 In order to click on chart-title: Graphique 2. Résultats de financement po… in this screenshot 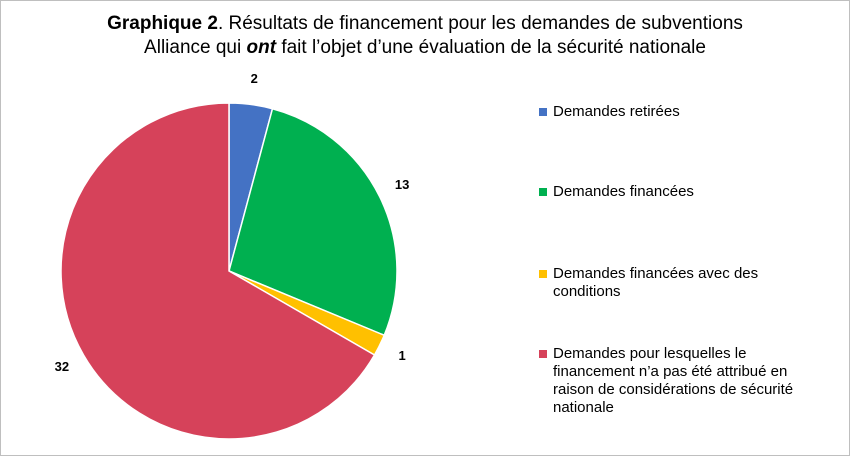, I will do `click(425, 23)`.